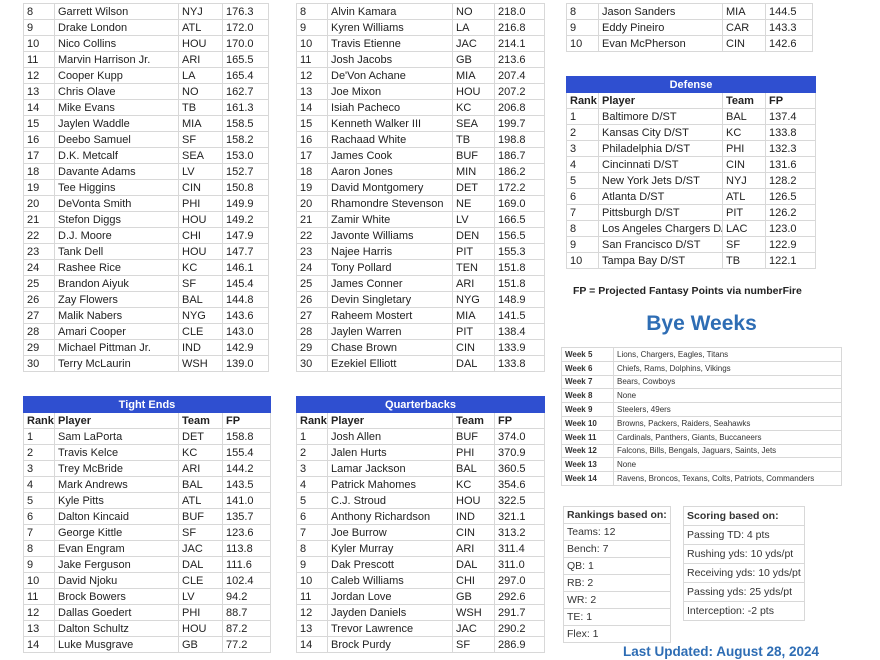  What do you see at coordinates (312, 532) in the screenshot?
I see `rank-cell: 7` at bounding box center [312, 532].